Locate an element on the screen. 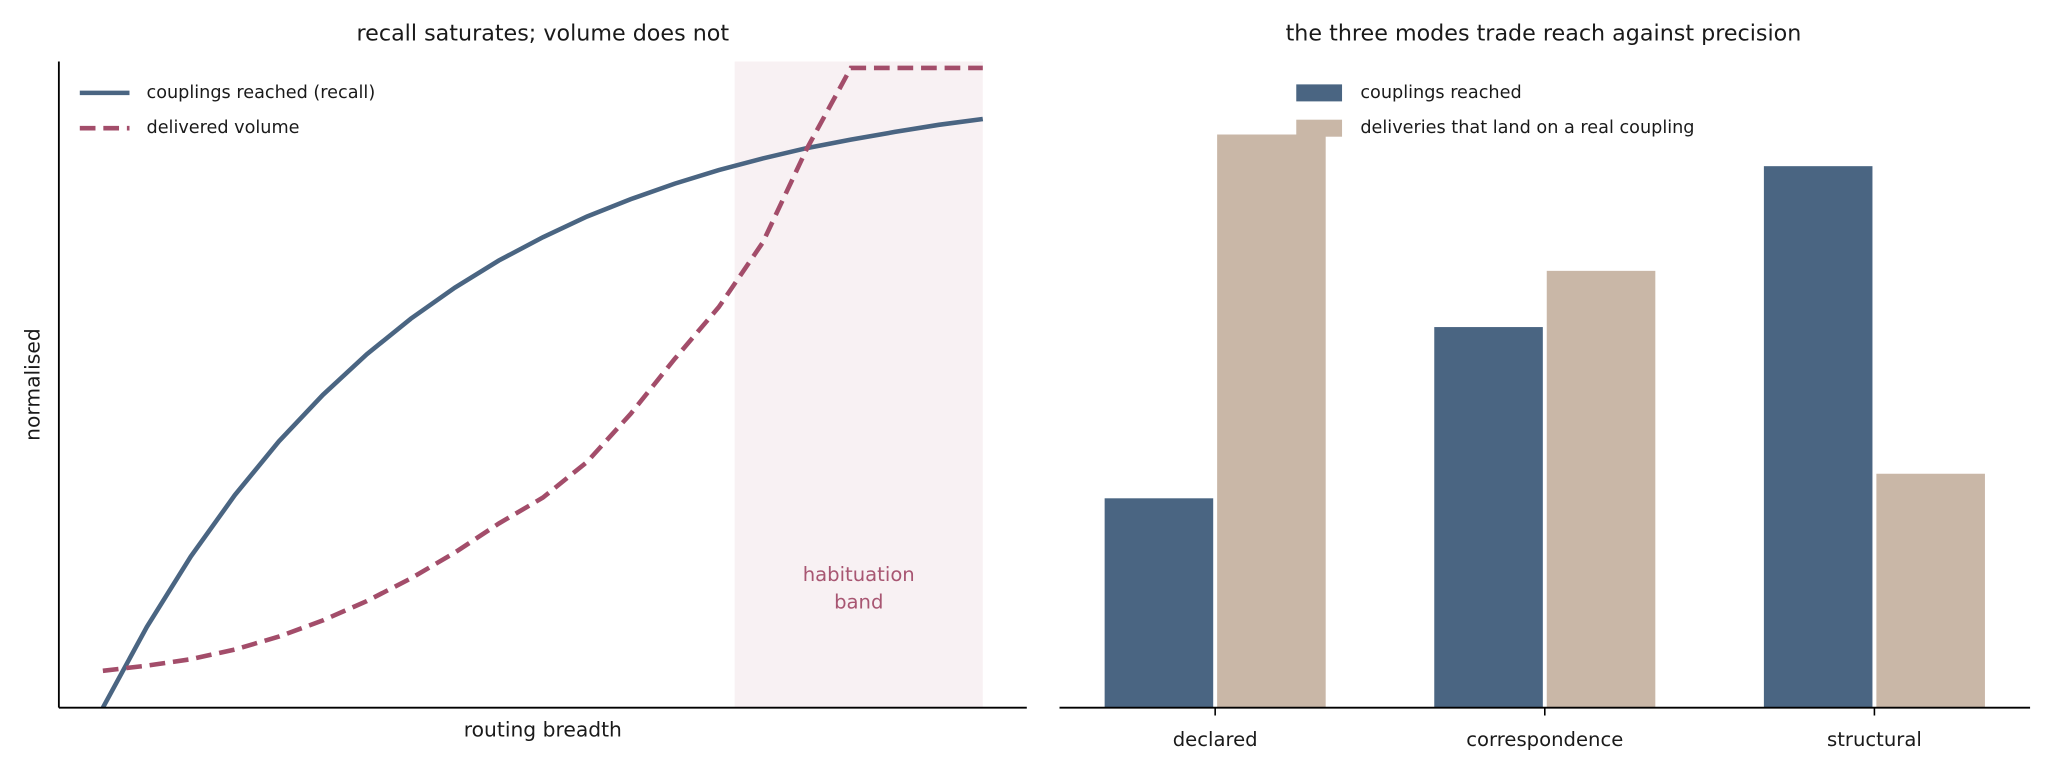  y-axis-label: normalised is located at coordinates (33, 384).